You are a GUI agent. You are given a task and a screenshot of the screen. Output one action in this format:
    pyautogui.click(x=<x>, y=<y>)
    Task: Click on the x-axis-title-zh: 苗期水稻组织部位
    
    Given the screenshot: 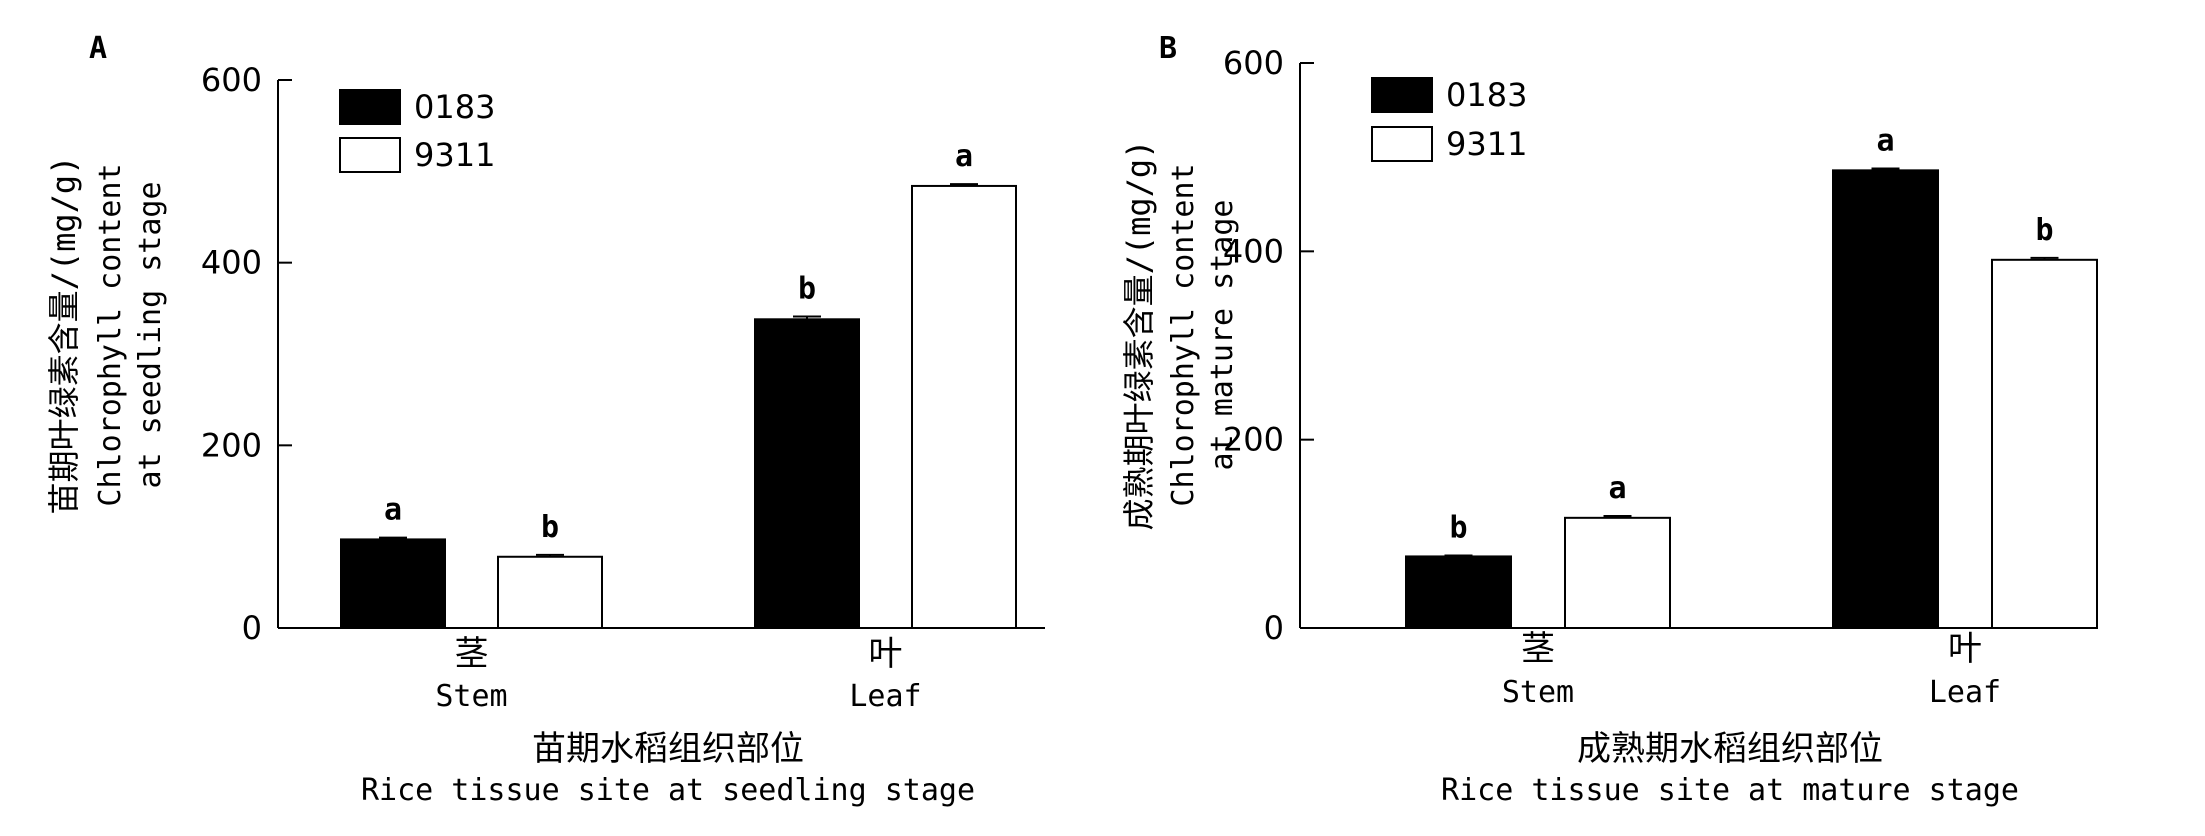 What is the action you would take?
    pyautogui.click(x=668, y=749)
    